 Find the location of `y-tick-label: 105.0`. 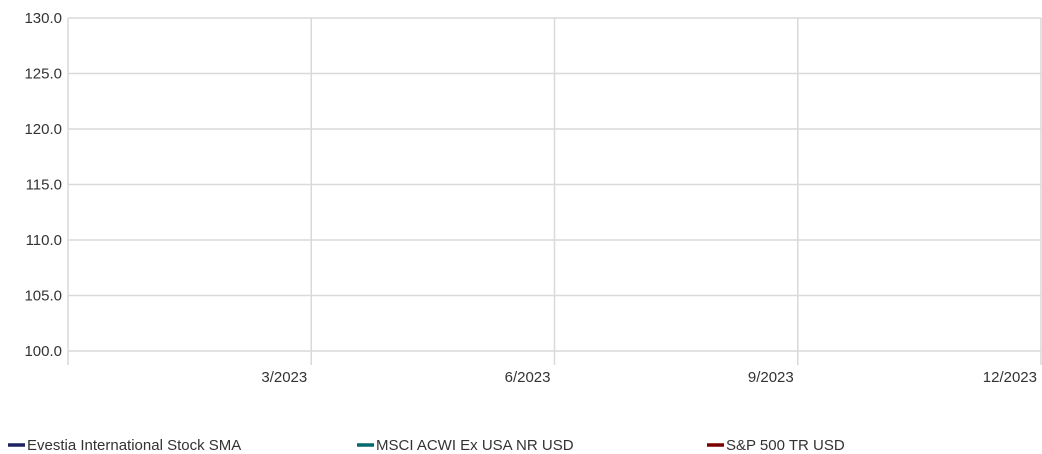

y-tick-label: 105.0 is located at coordinates (43, 296).